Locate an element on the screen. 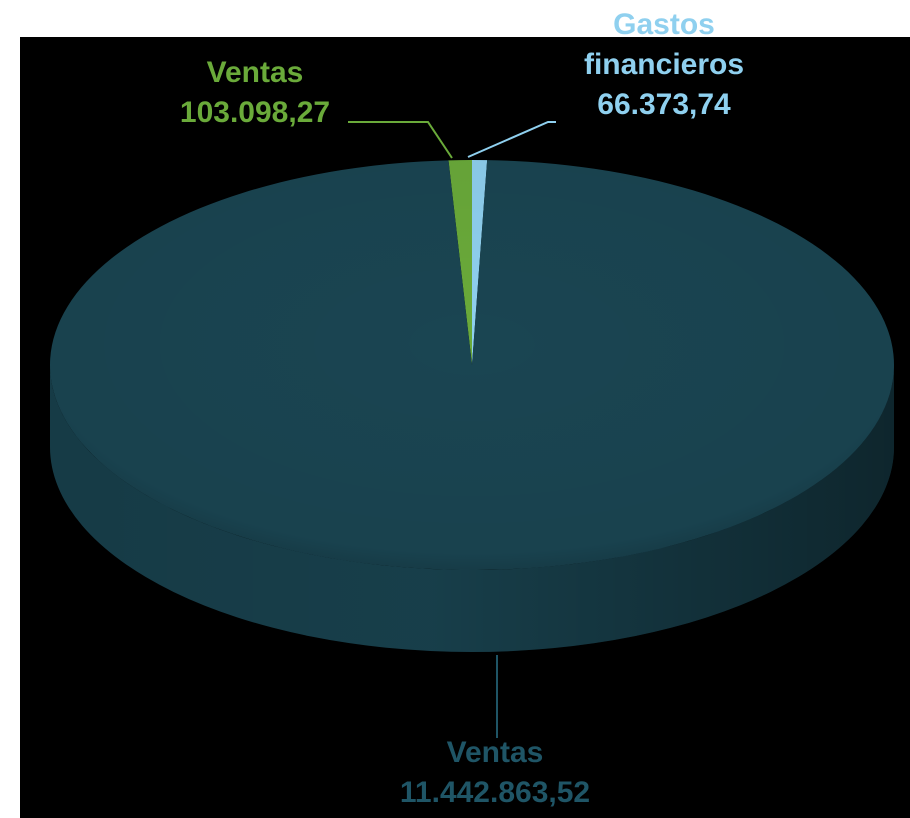 The height and width of the screenshot is (818, 910). data-label-category: Gastos financieros is located at coordinates (664, 44).